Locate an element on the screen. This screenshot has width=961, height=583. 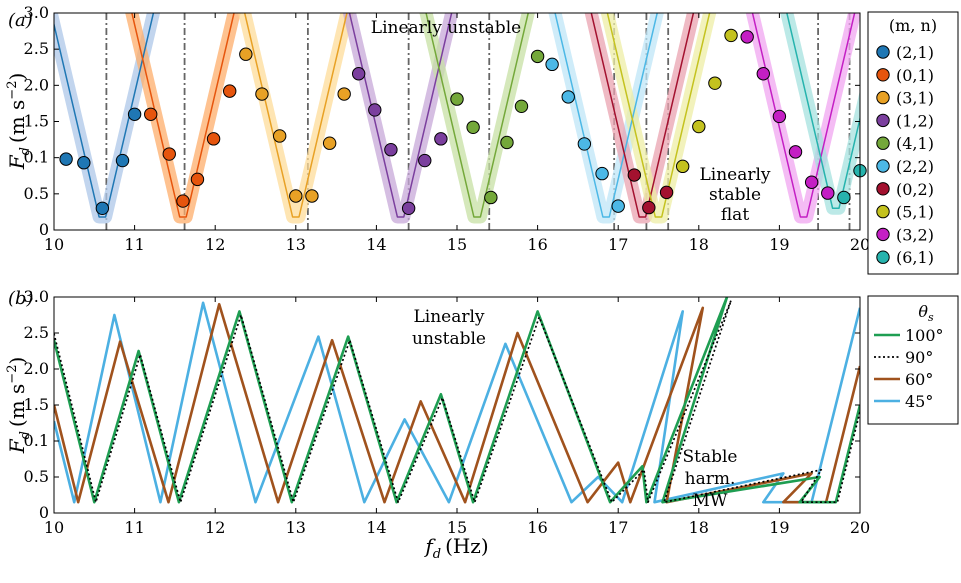
curve-(0,2) is located at coordinates (642, 115).